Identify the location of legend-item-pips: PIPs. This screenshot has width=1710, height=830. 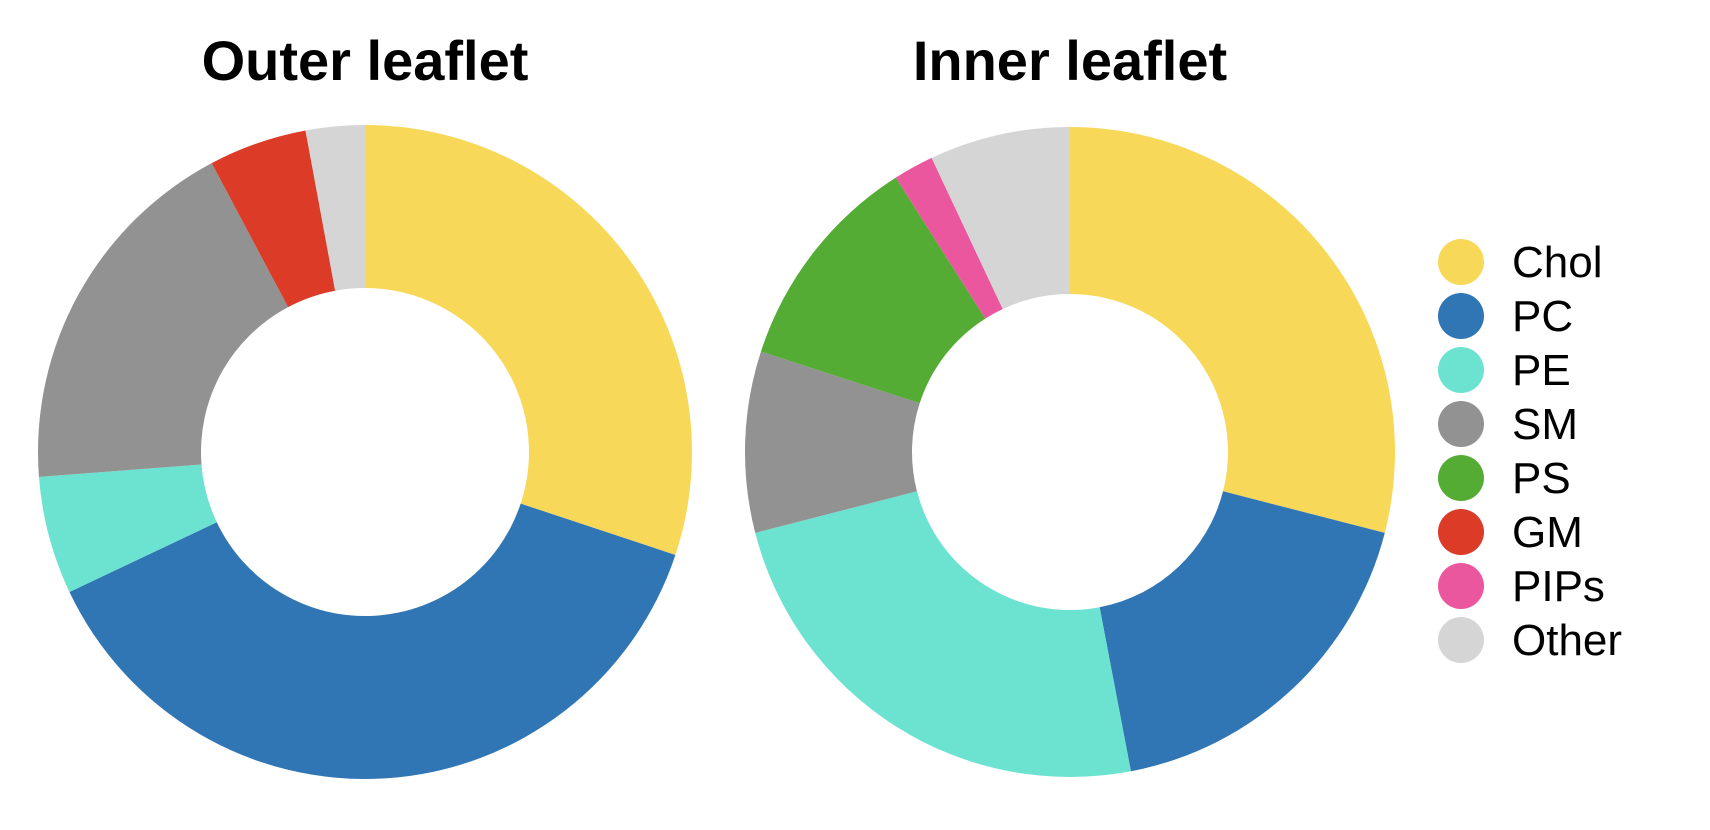
(1521, 586).